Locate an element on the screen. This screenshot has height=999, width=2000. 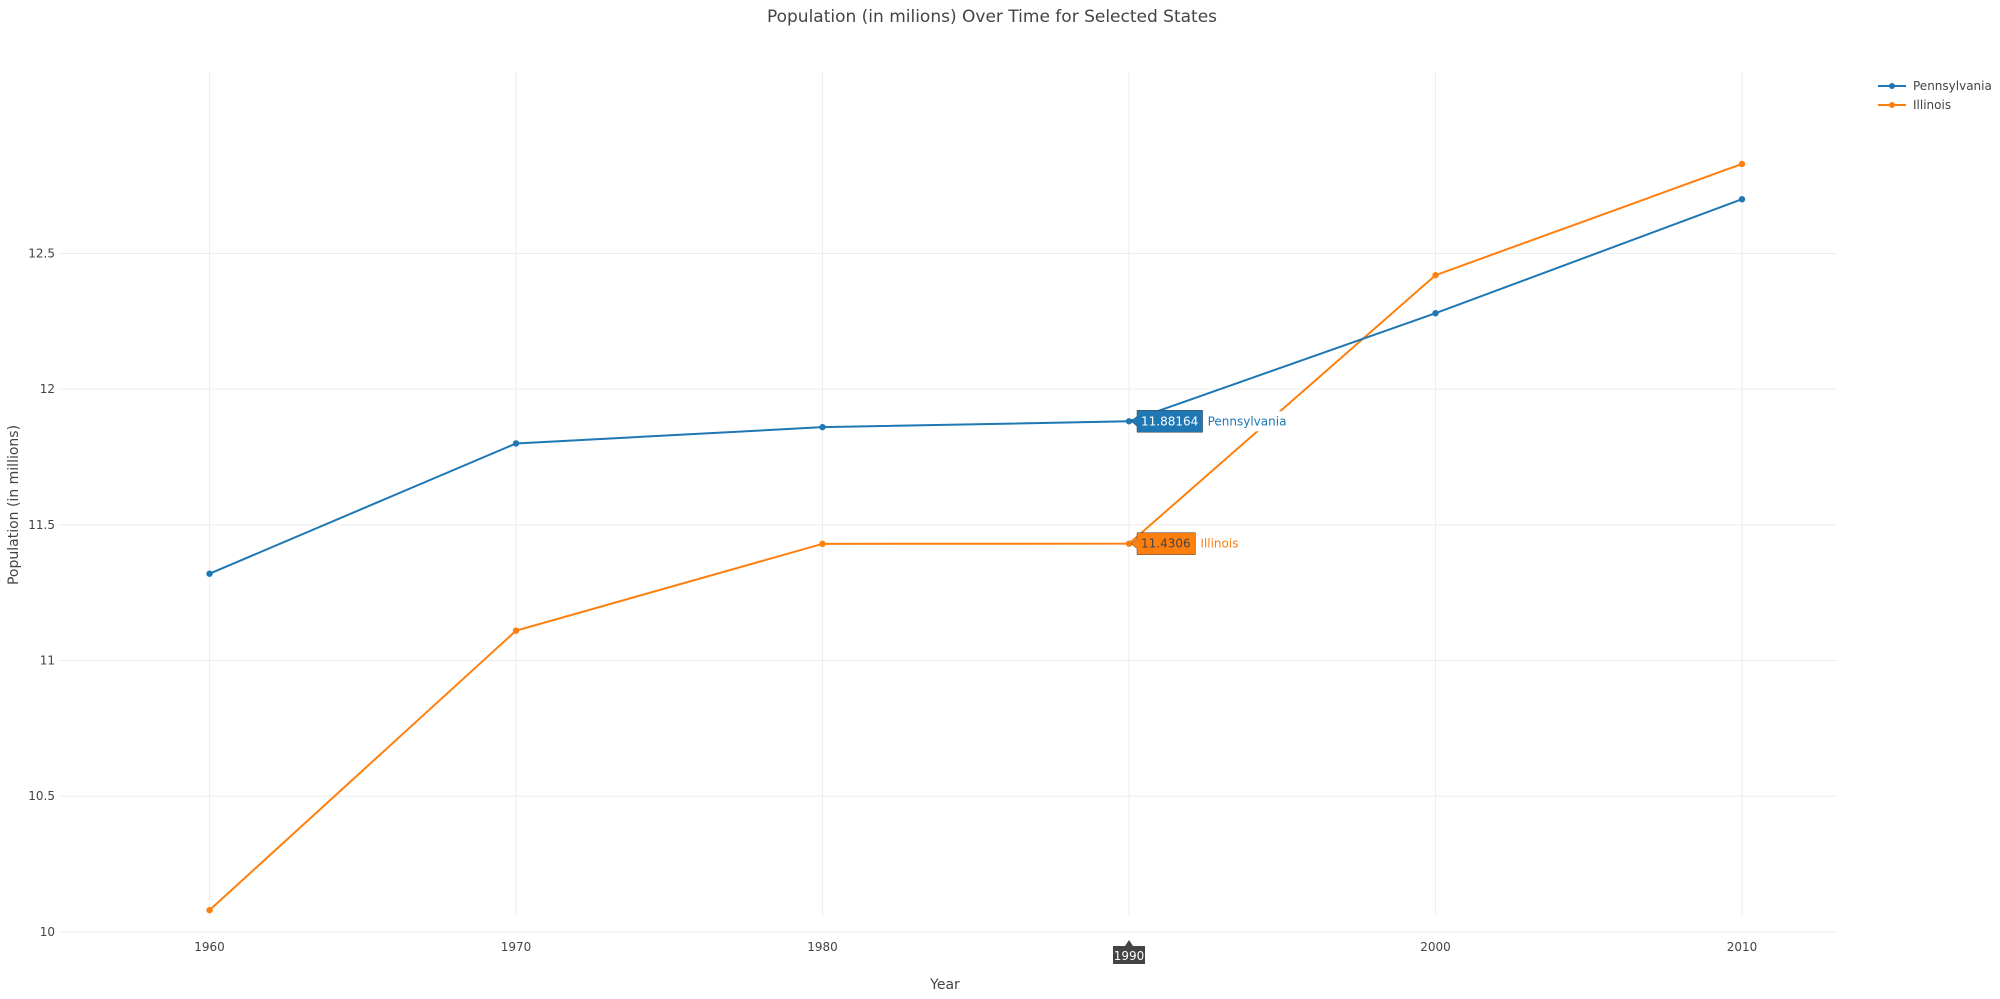
y-tick-label: 10.5 is located at coordinates (41, 796).